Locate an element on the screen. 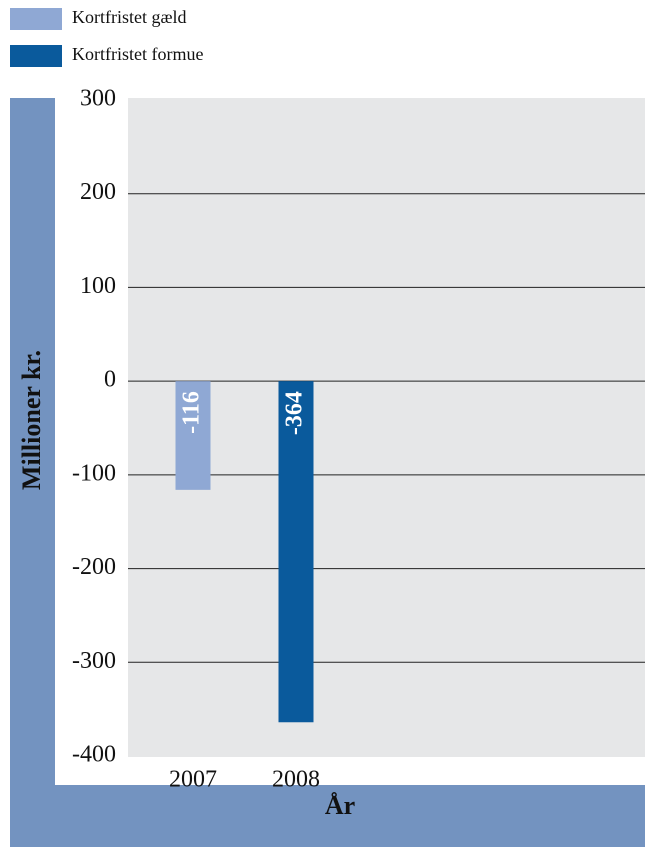 The image size is (655, 847). frame-bottom is located at coordinates (327, 816).